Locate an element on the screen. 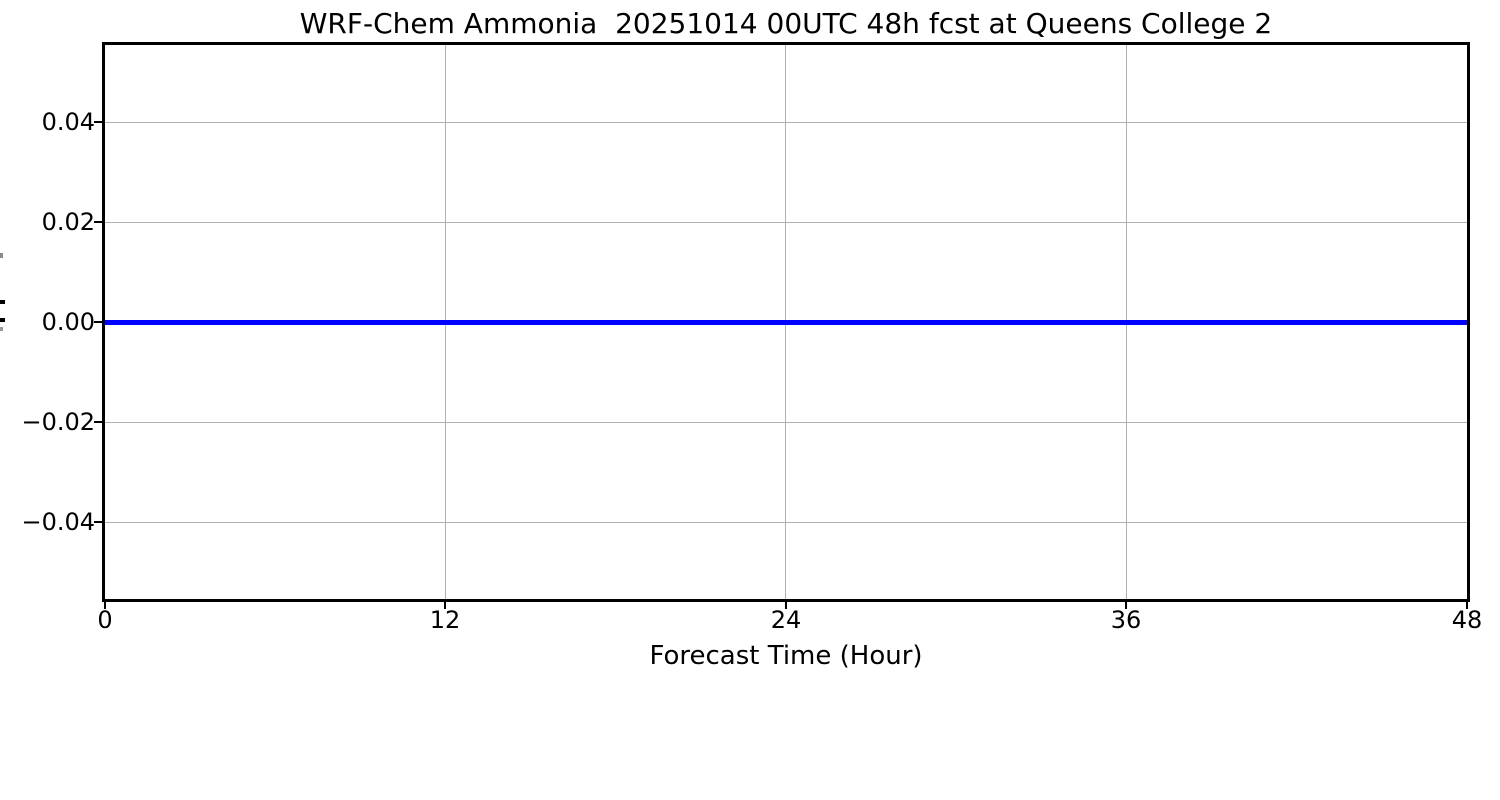  xtick-label-36: 36 is located at coordinates (1126, 620).